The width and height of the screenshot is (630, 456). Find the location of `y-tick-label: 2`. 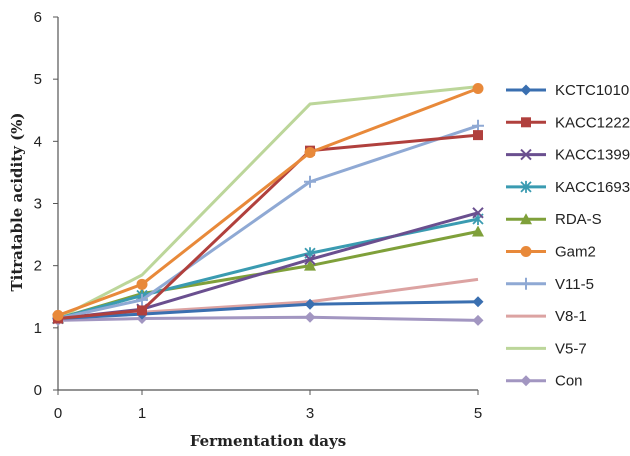

y-tick-label: 2 is located at coordinates (38, 266).